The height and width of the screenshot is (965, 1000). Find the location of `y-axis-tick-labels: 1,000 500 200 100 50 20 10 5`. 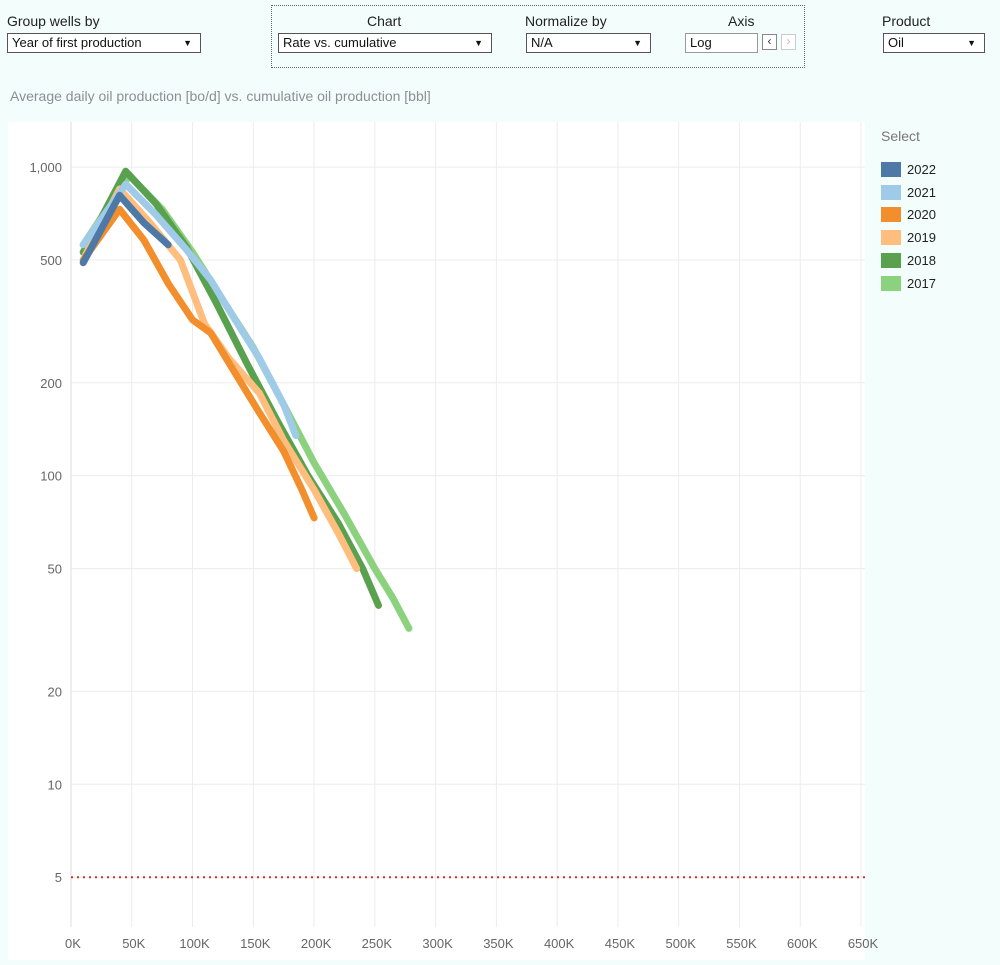

y-axis-tick-labels: 1,000 500 200 100 50 20 10 5 is located at coordinates (45, 522).